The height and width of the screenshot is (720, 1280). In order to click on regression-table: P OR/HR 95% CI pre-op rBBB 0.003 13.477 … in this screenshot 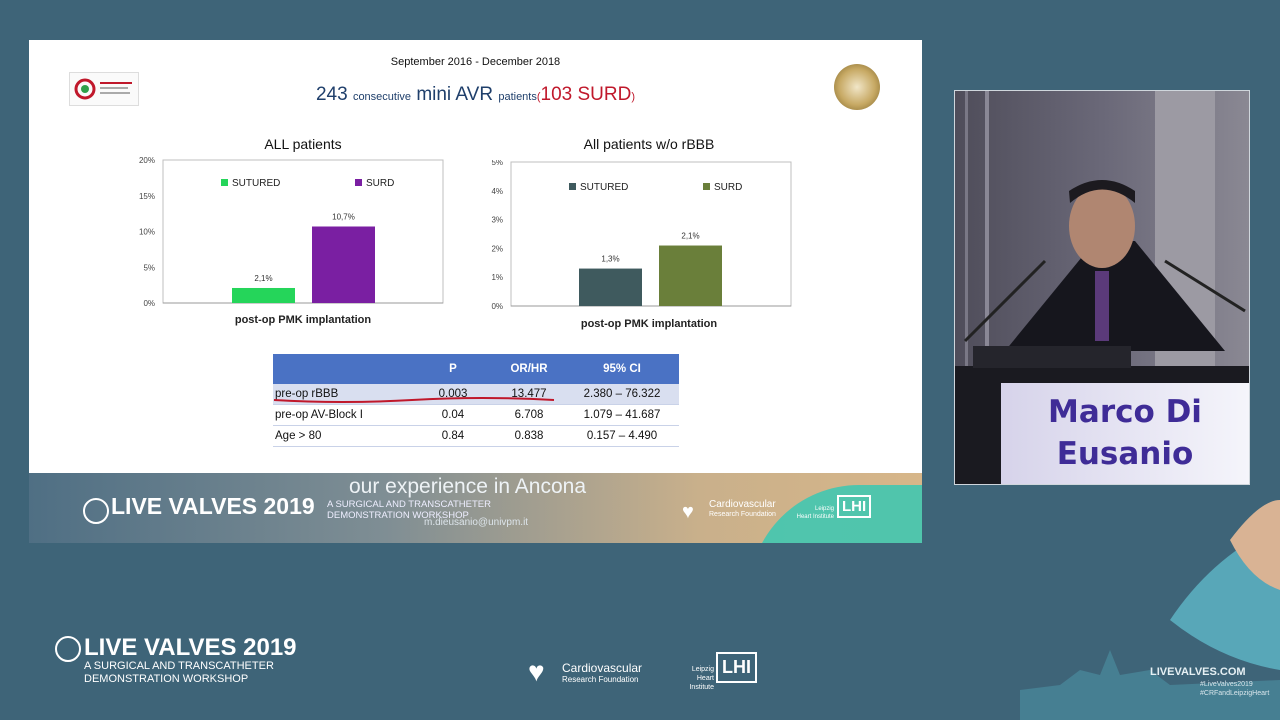, I will do `click(476, 400)`.